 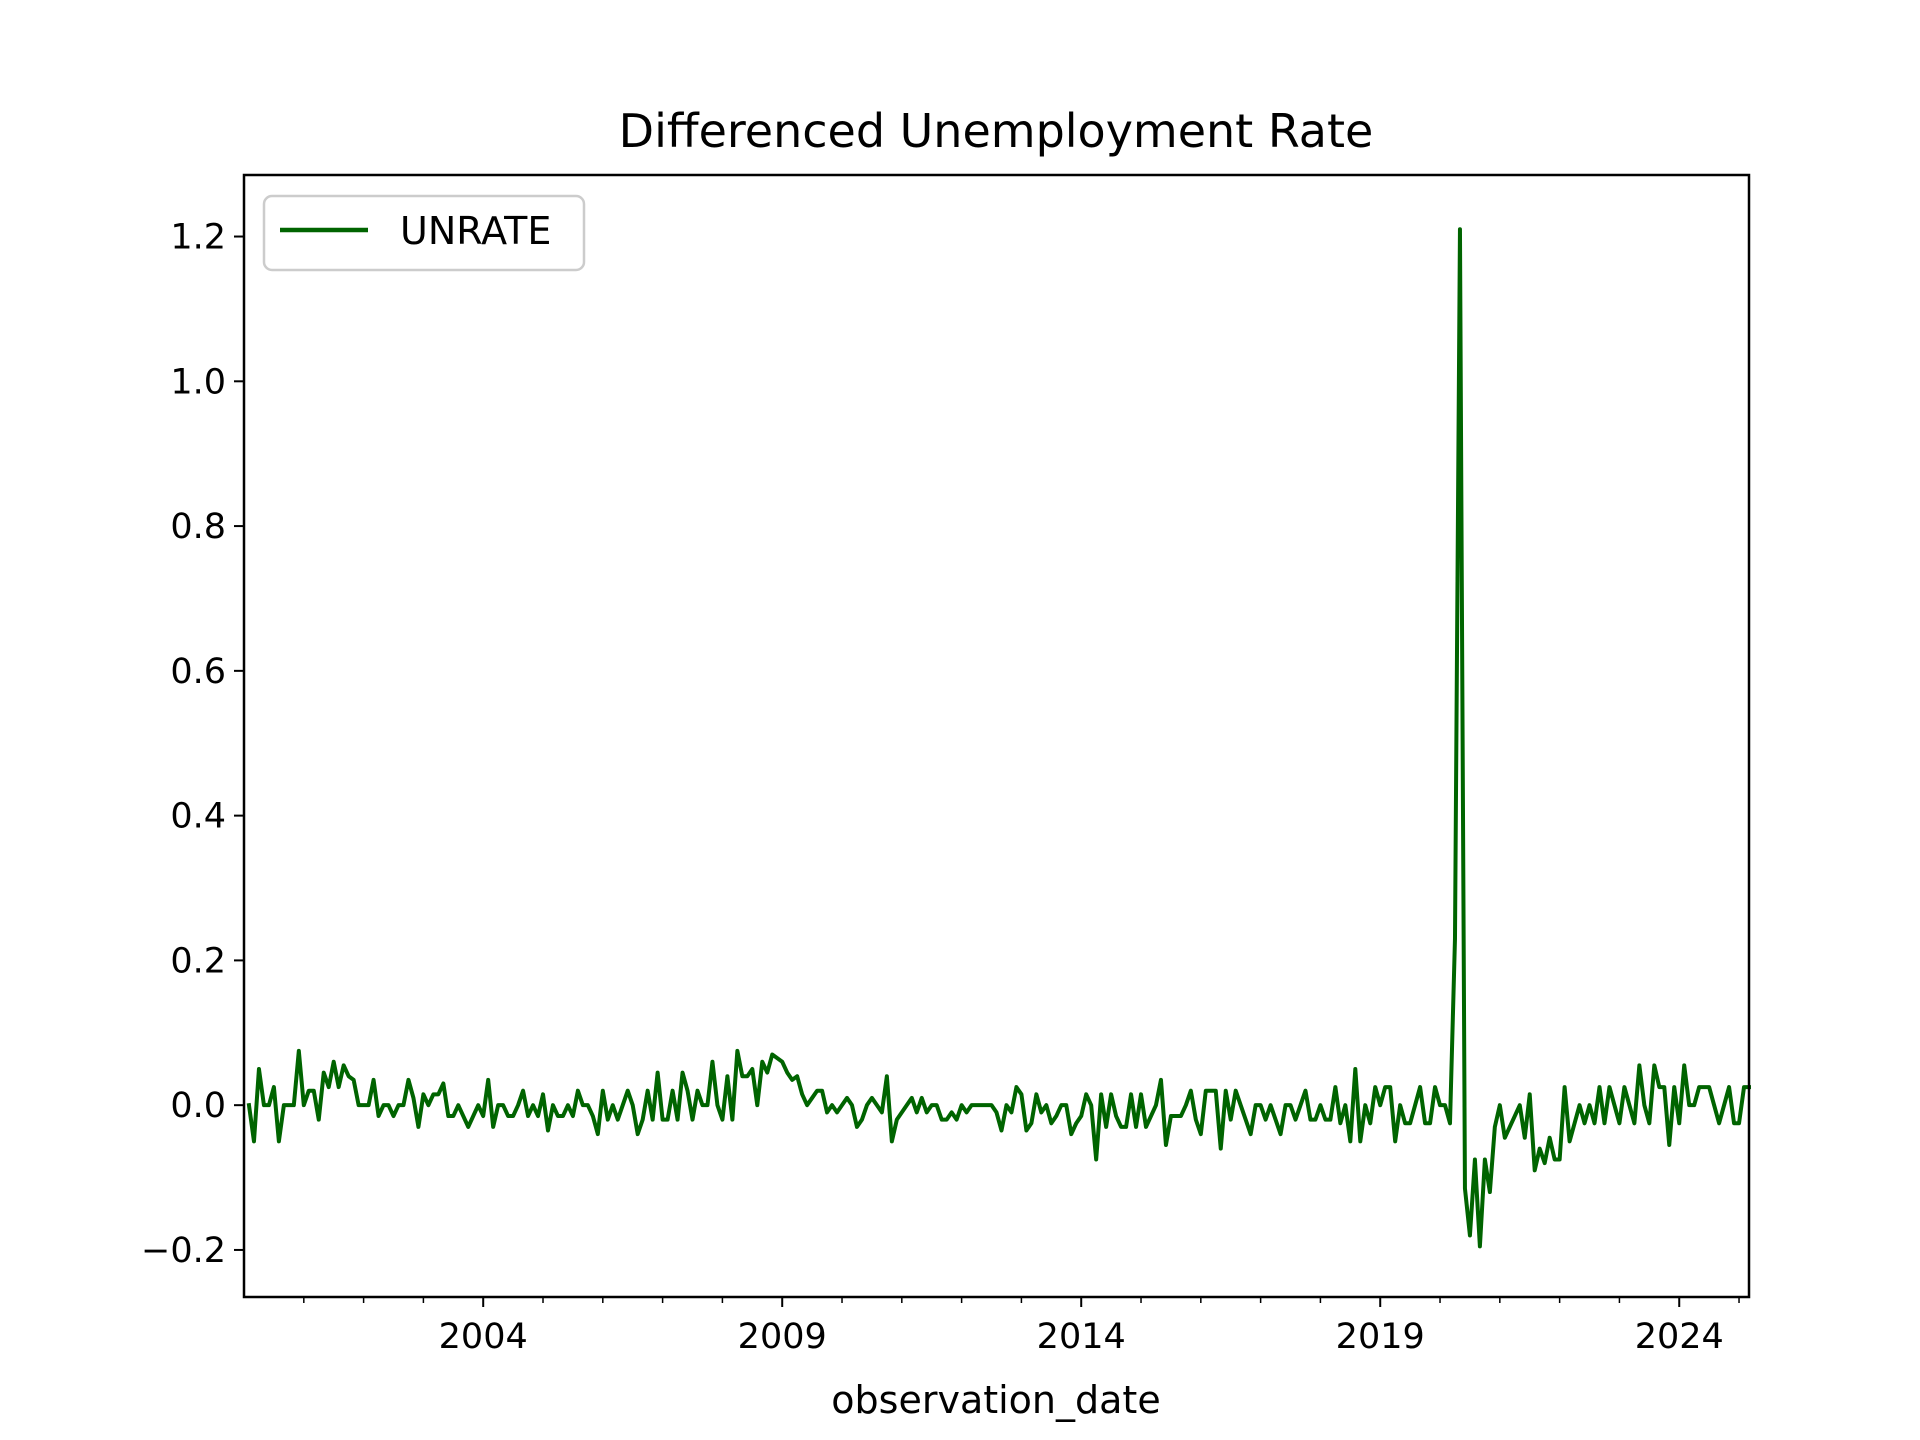 I want to click on legend-frame, so click(x=424, y=233).